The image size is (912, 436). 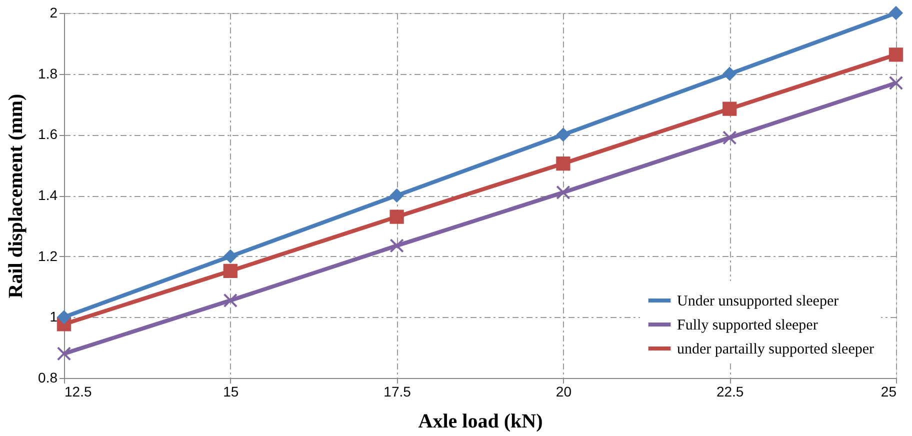 I want to click on x-tick-label: 17.5, so click(x=398, y=392).